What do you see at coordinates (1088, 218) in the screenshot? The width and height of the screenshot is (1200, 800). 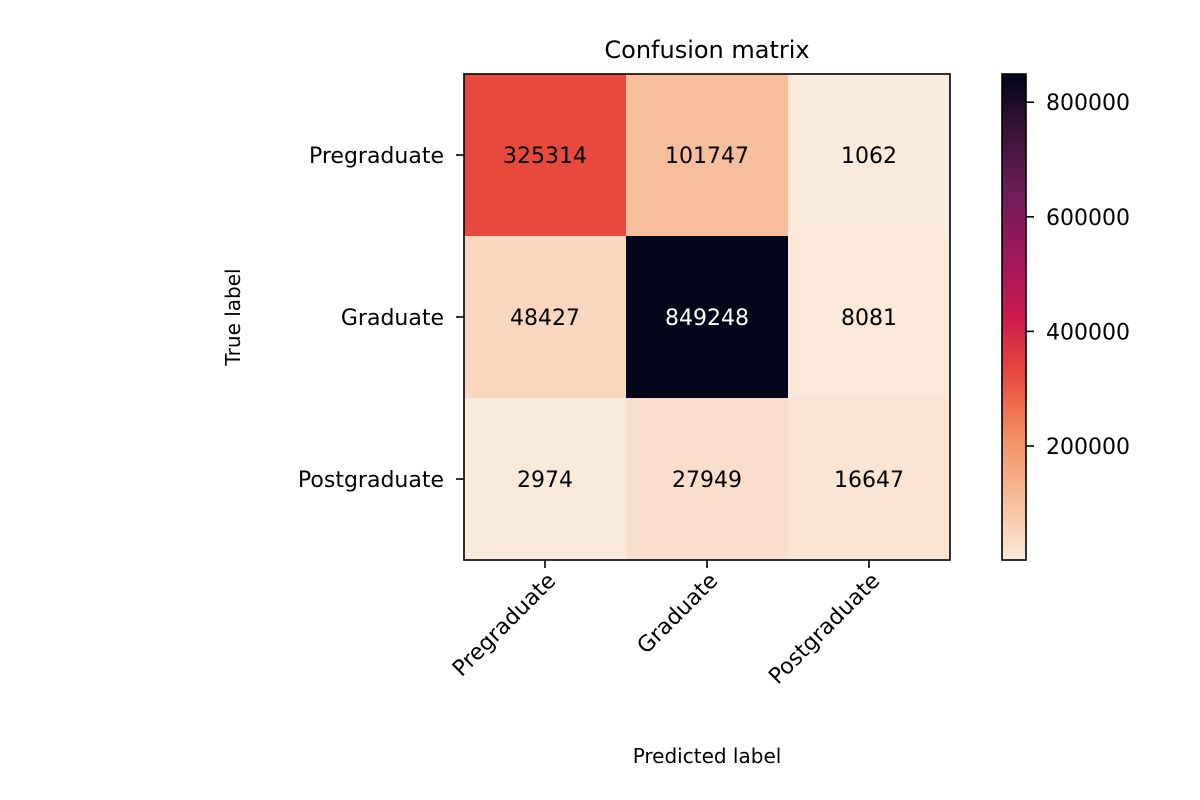 I see `colorbar-tick-label: 600000` at bounding box center [1088, 218].